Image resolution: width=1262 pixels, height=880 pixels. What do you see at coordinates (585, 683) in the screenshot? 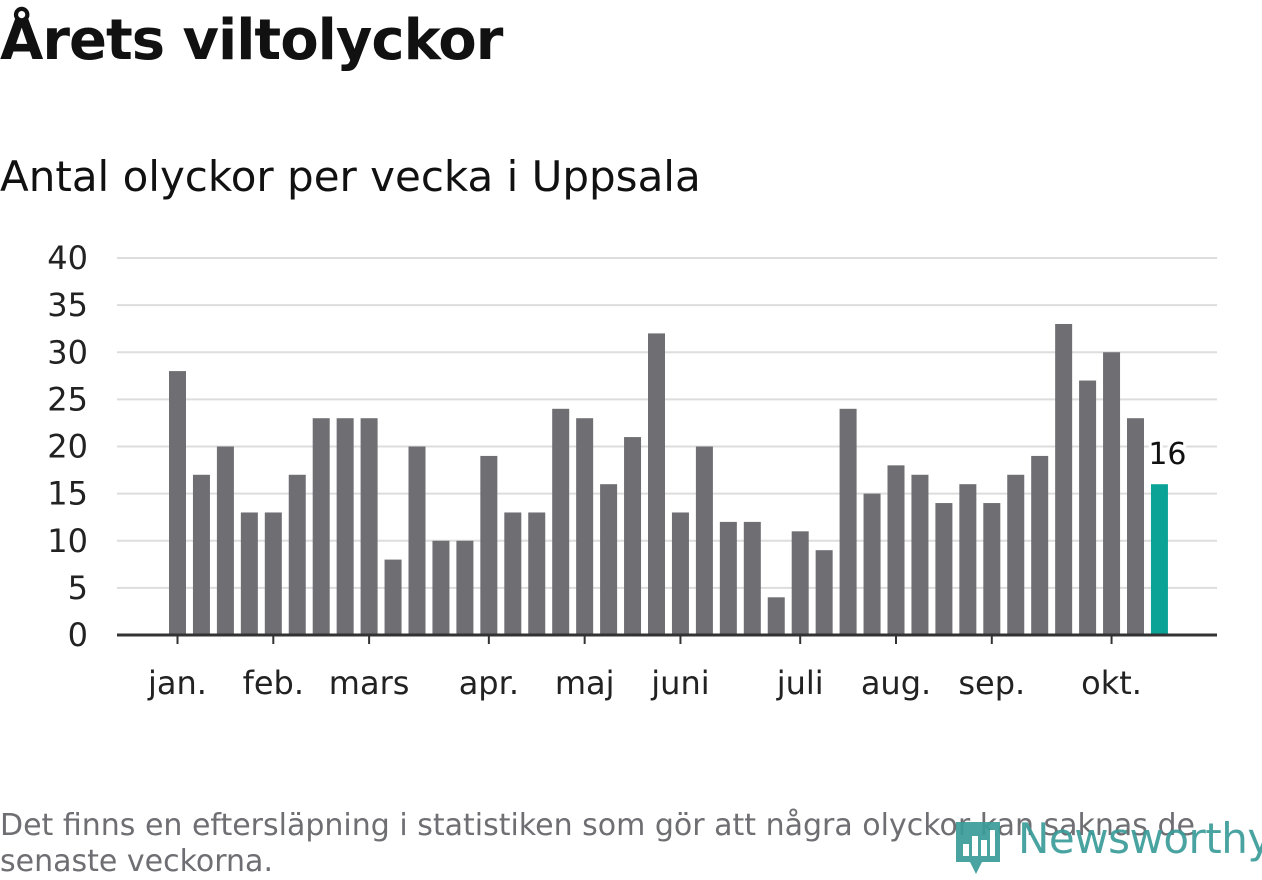
I see `x-tick-label: maj` at bounding box center [585, 683].